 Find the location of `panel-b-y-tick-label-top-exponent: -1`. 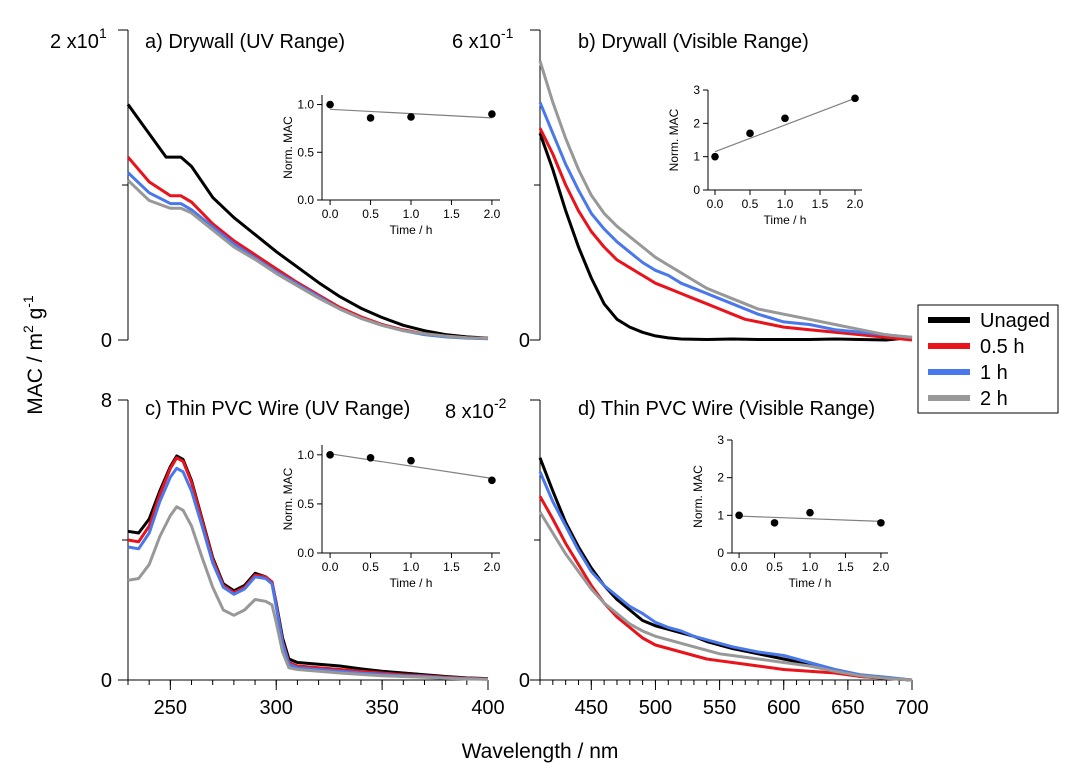

panel-b-y-tick-label-top-exponent: -1 is located at coordinates (507, 33).